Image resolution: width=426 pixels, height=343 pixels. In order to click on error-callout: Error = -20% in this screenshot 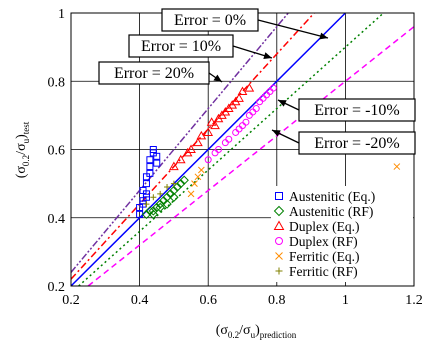, I will do `click(343, 142)`.